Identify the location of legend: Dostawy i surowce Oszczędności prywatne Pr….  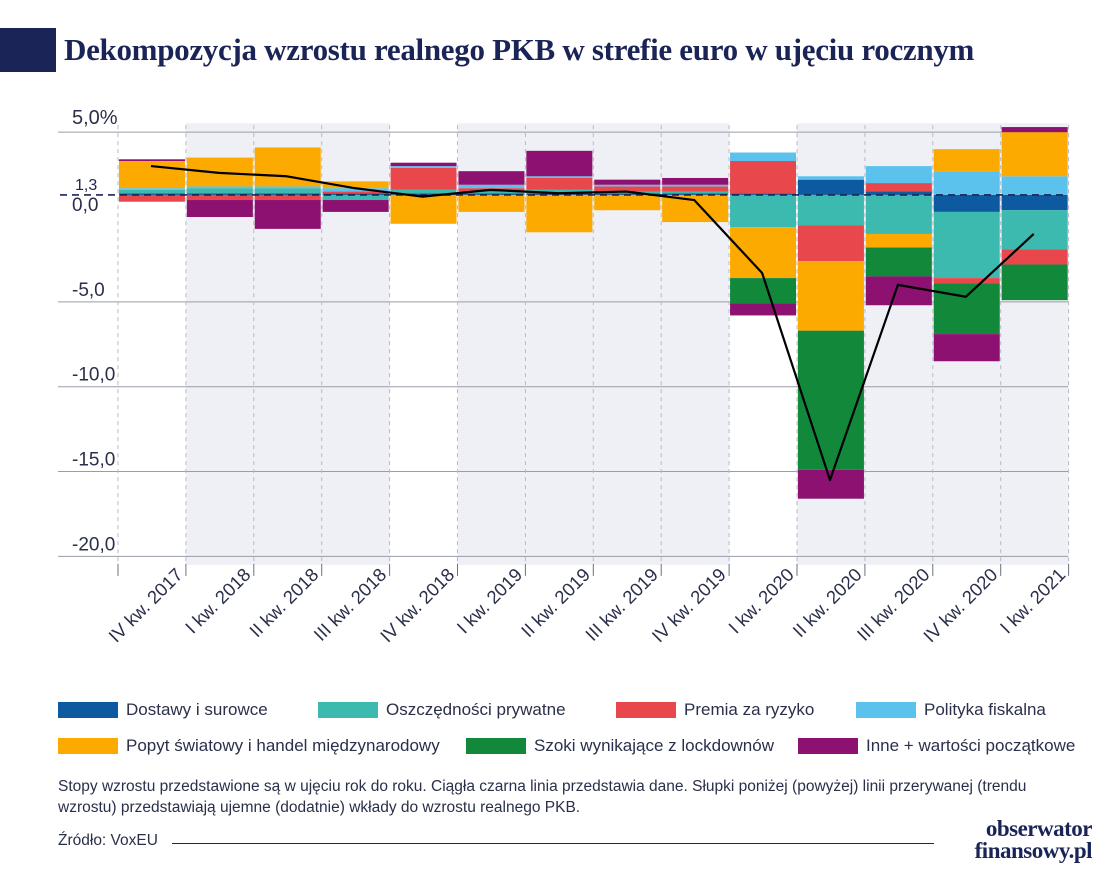
(583, 732).